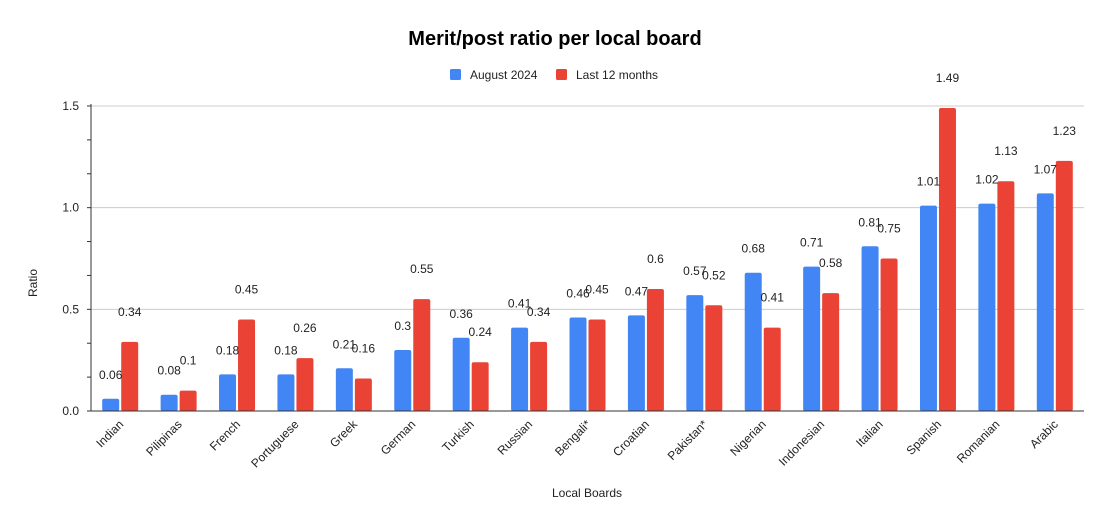 The height and width of the screenshot is (526, 1110). I want to click on x-category-label: Pakistan*, so click(688, 440).